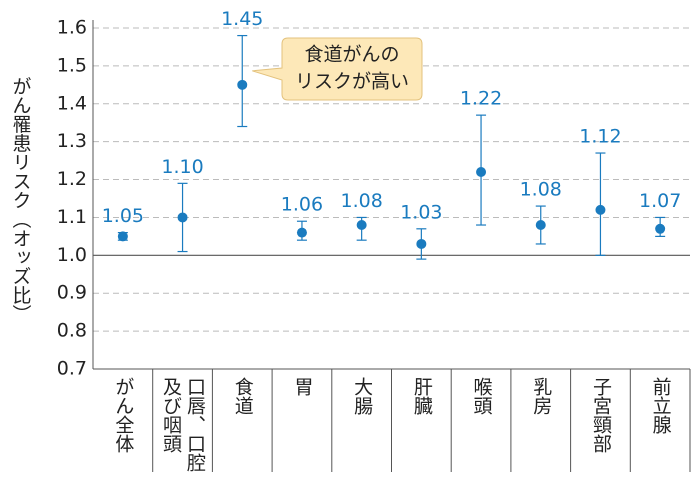 The image size is (700, 481). I want to click on x-tick-label: 子宮頸部, so click(601, 415).